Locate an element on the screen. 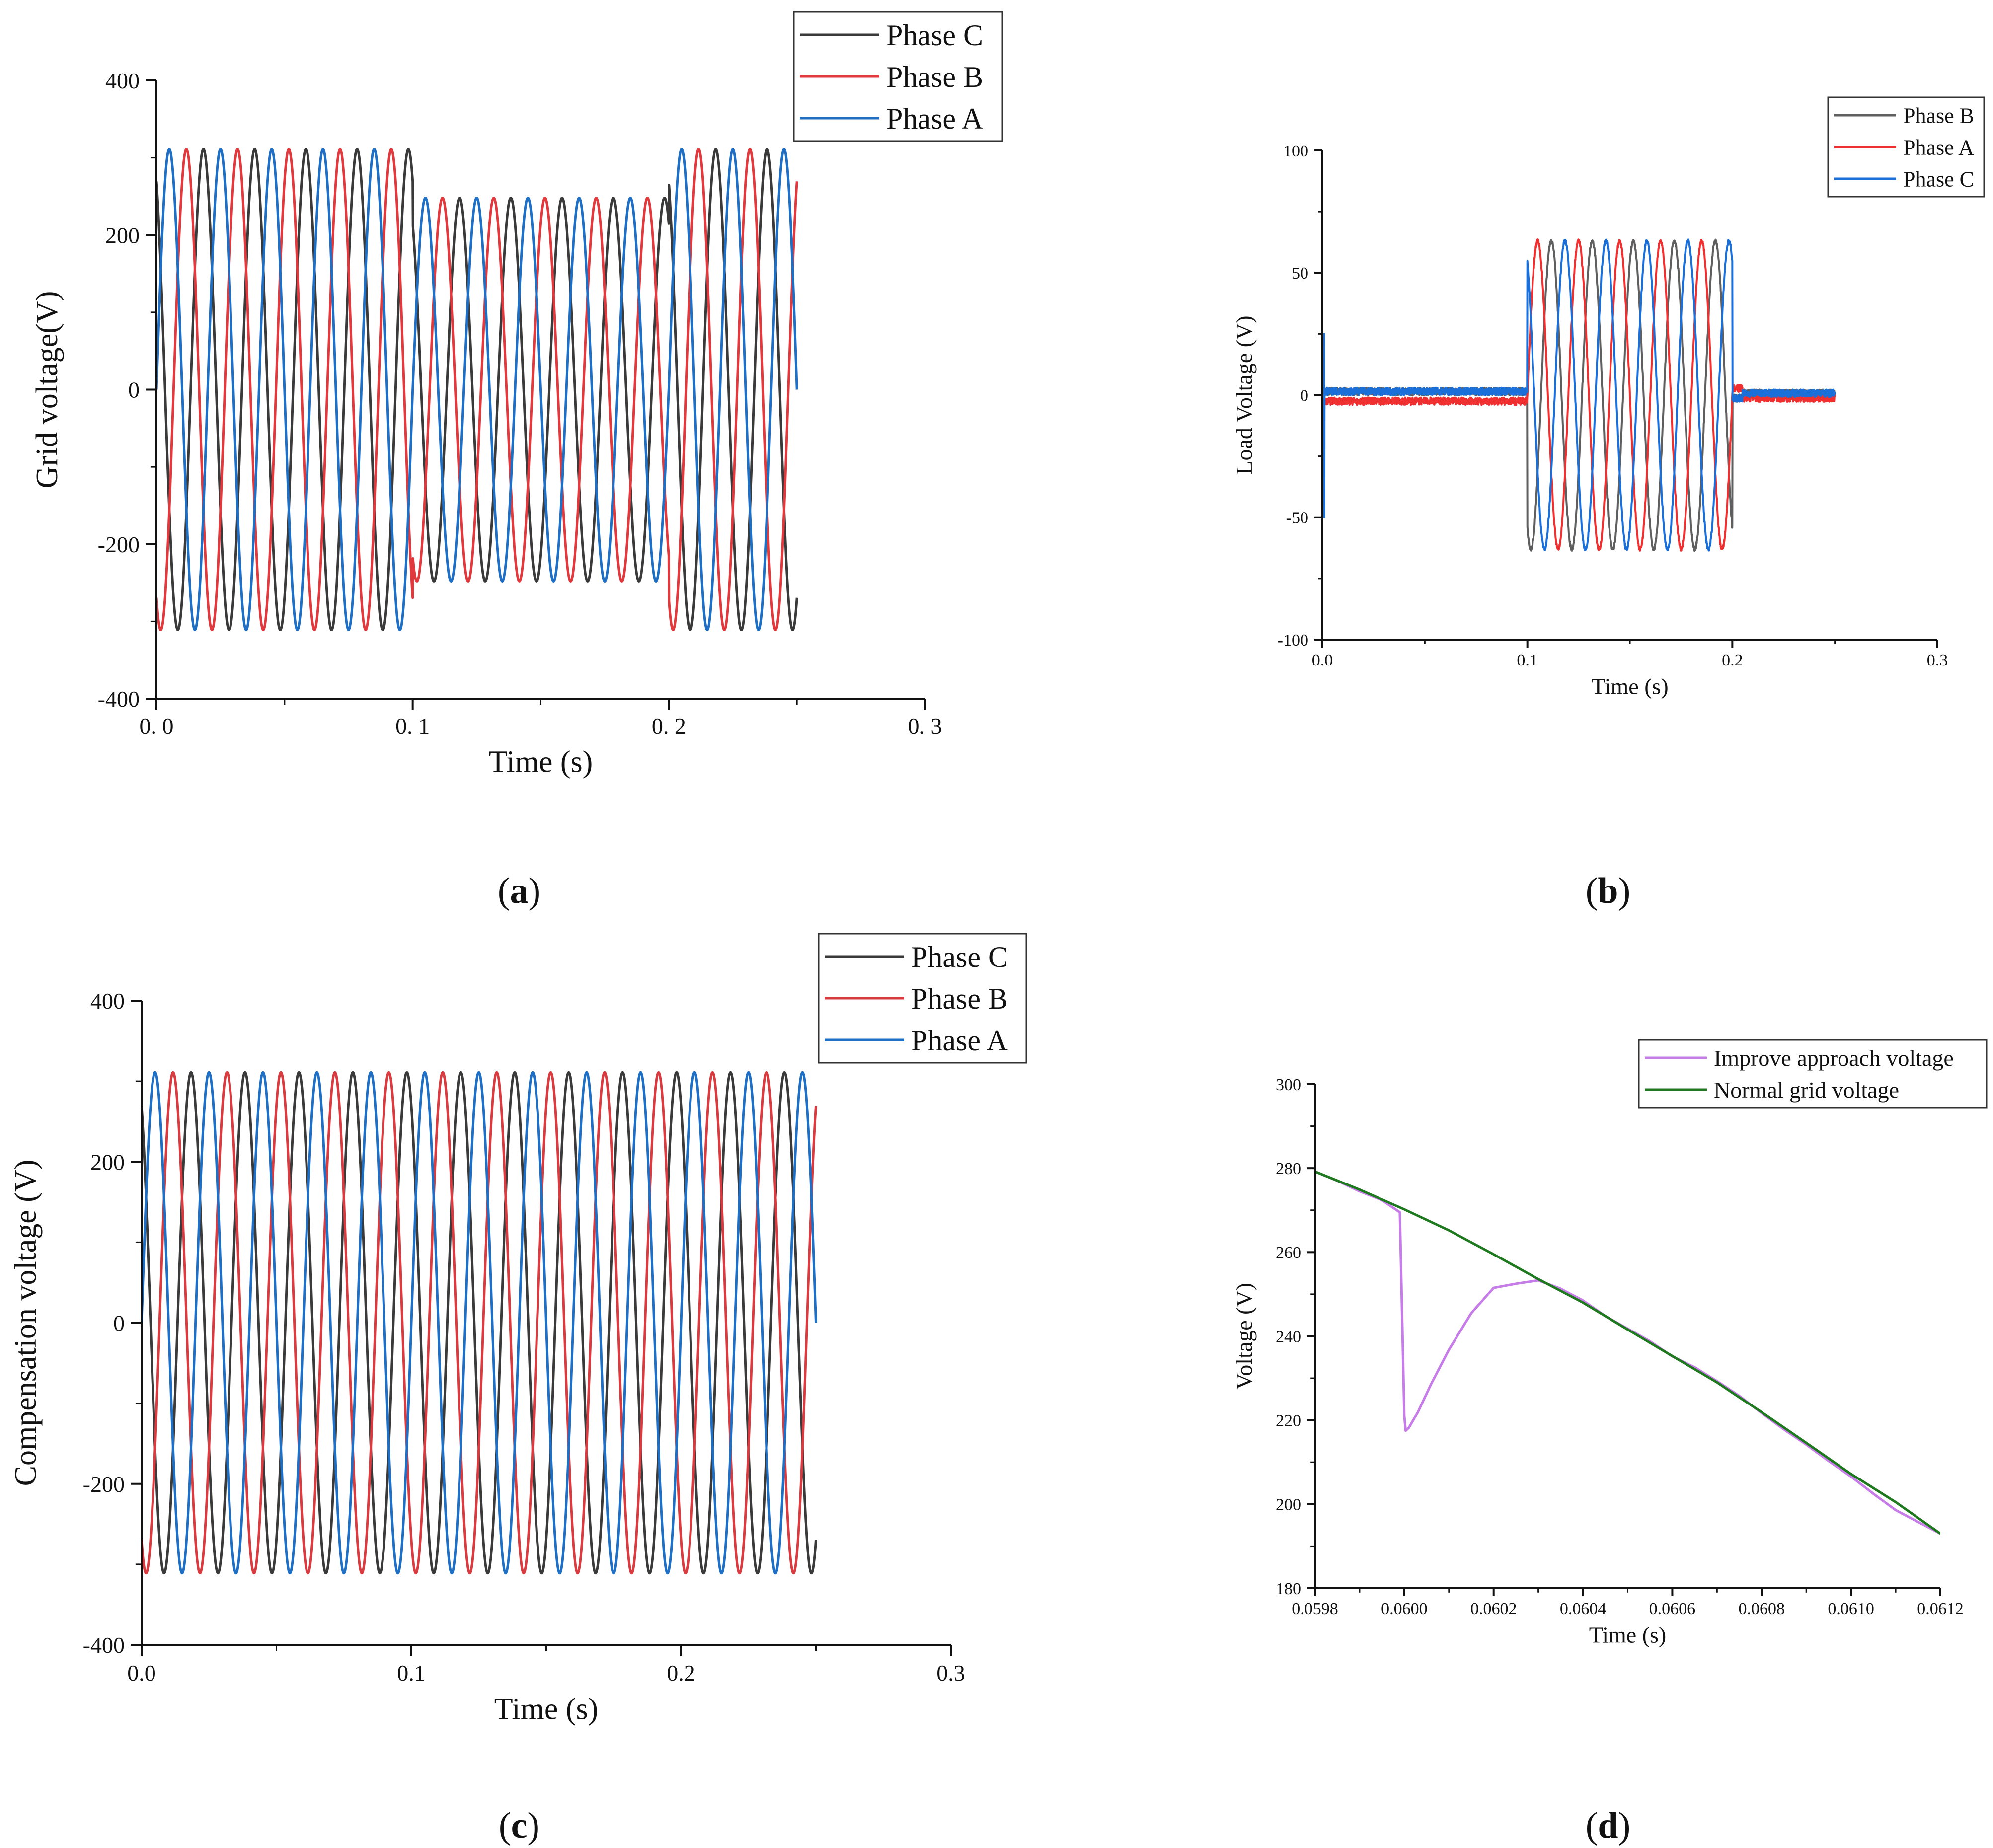 The width and height of the screenshot is (1993, 1848). legend-box is located at coordinates (1813, 1074).